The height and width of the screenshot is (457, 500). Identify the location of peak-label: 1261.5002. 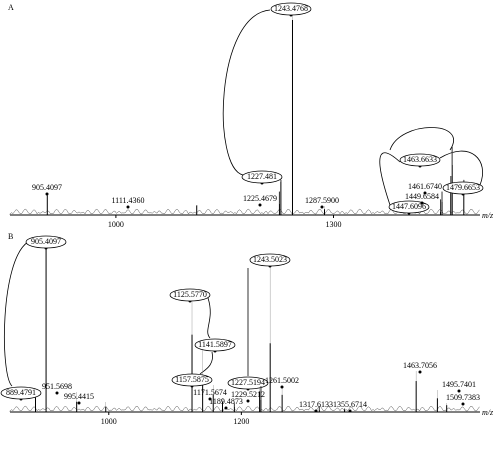
(282, 380).